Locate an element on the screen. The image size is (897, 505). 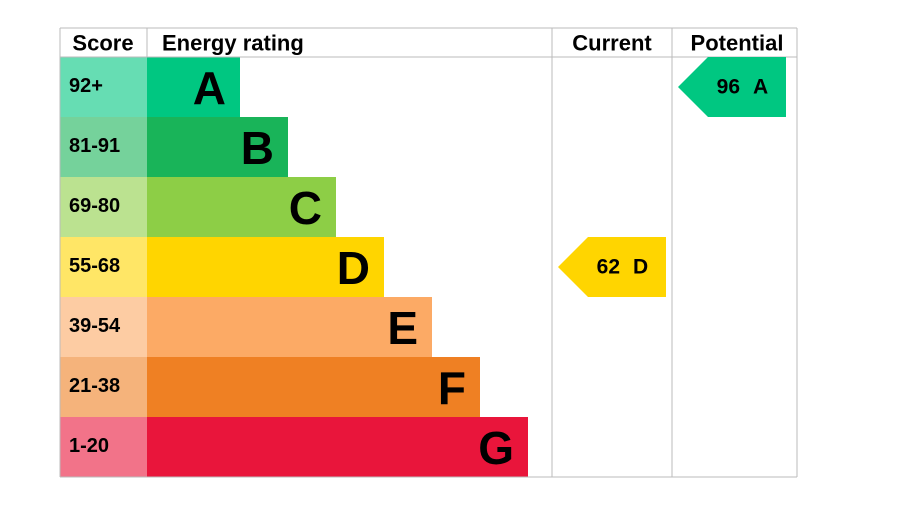
potential-value: 96 is located at coordinates (728, 87).